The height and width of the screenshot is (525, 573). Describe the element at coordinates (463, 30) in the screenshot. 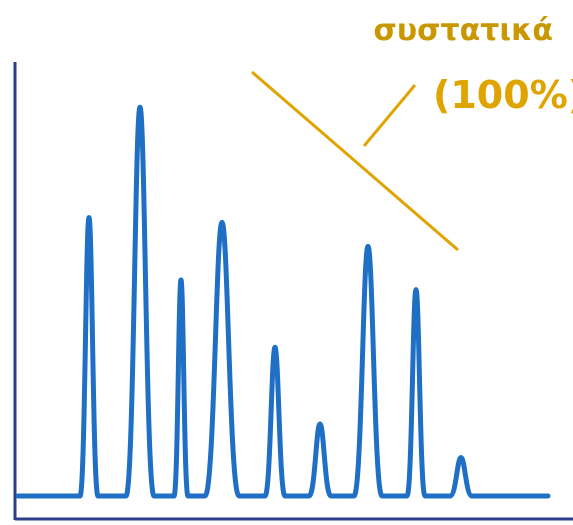

I see `annotation-components-label: συστατικά` at that location.